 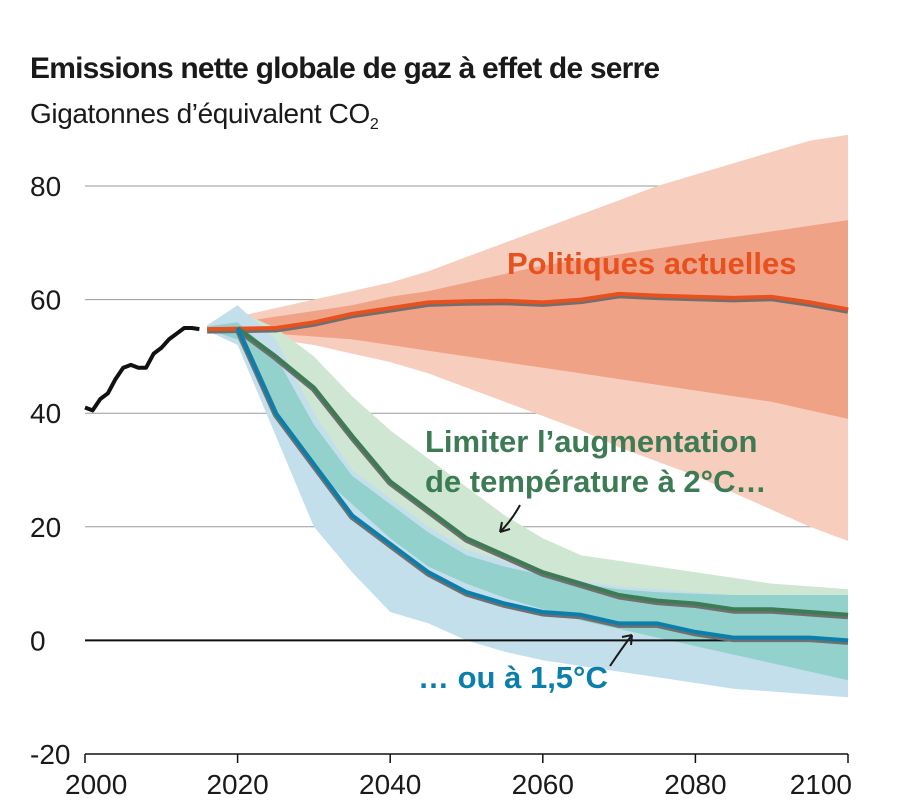 What do you see at coordinates (513, 677) in the screenshot?
I see `label-one-five-degrees: … ou à 1,5°C` at bounding box center [513, 677].